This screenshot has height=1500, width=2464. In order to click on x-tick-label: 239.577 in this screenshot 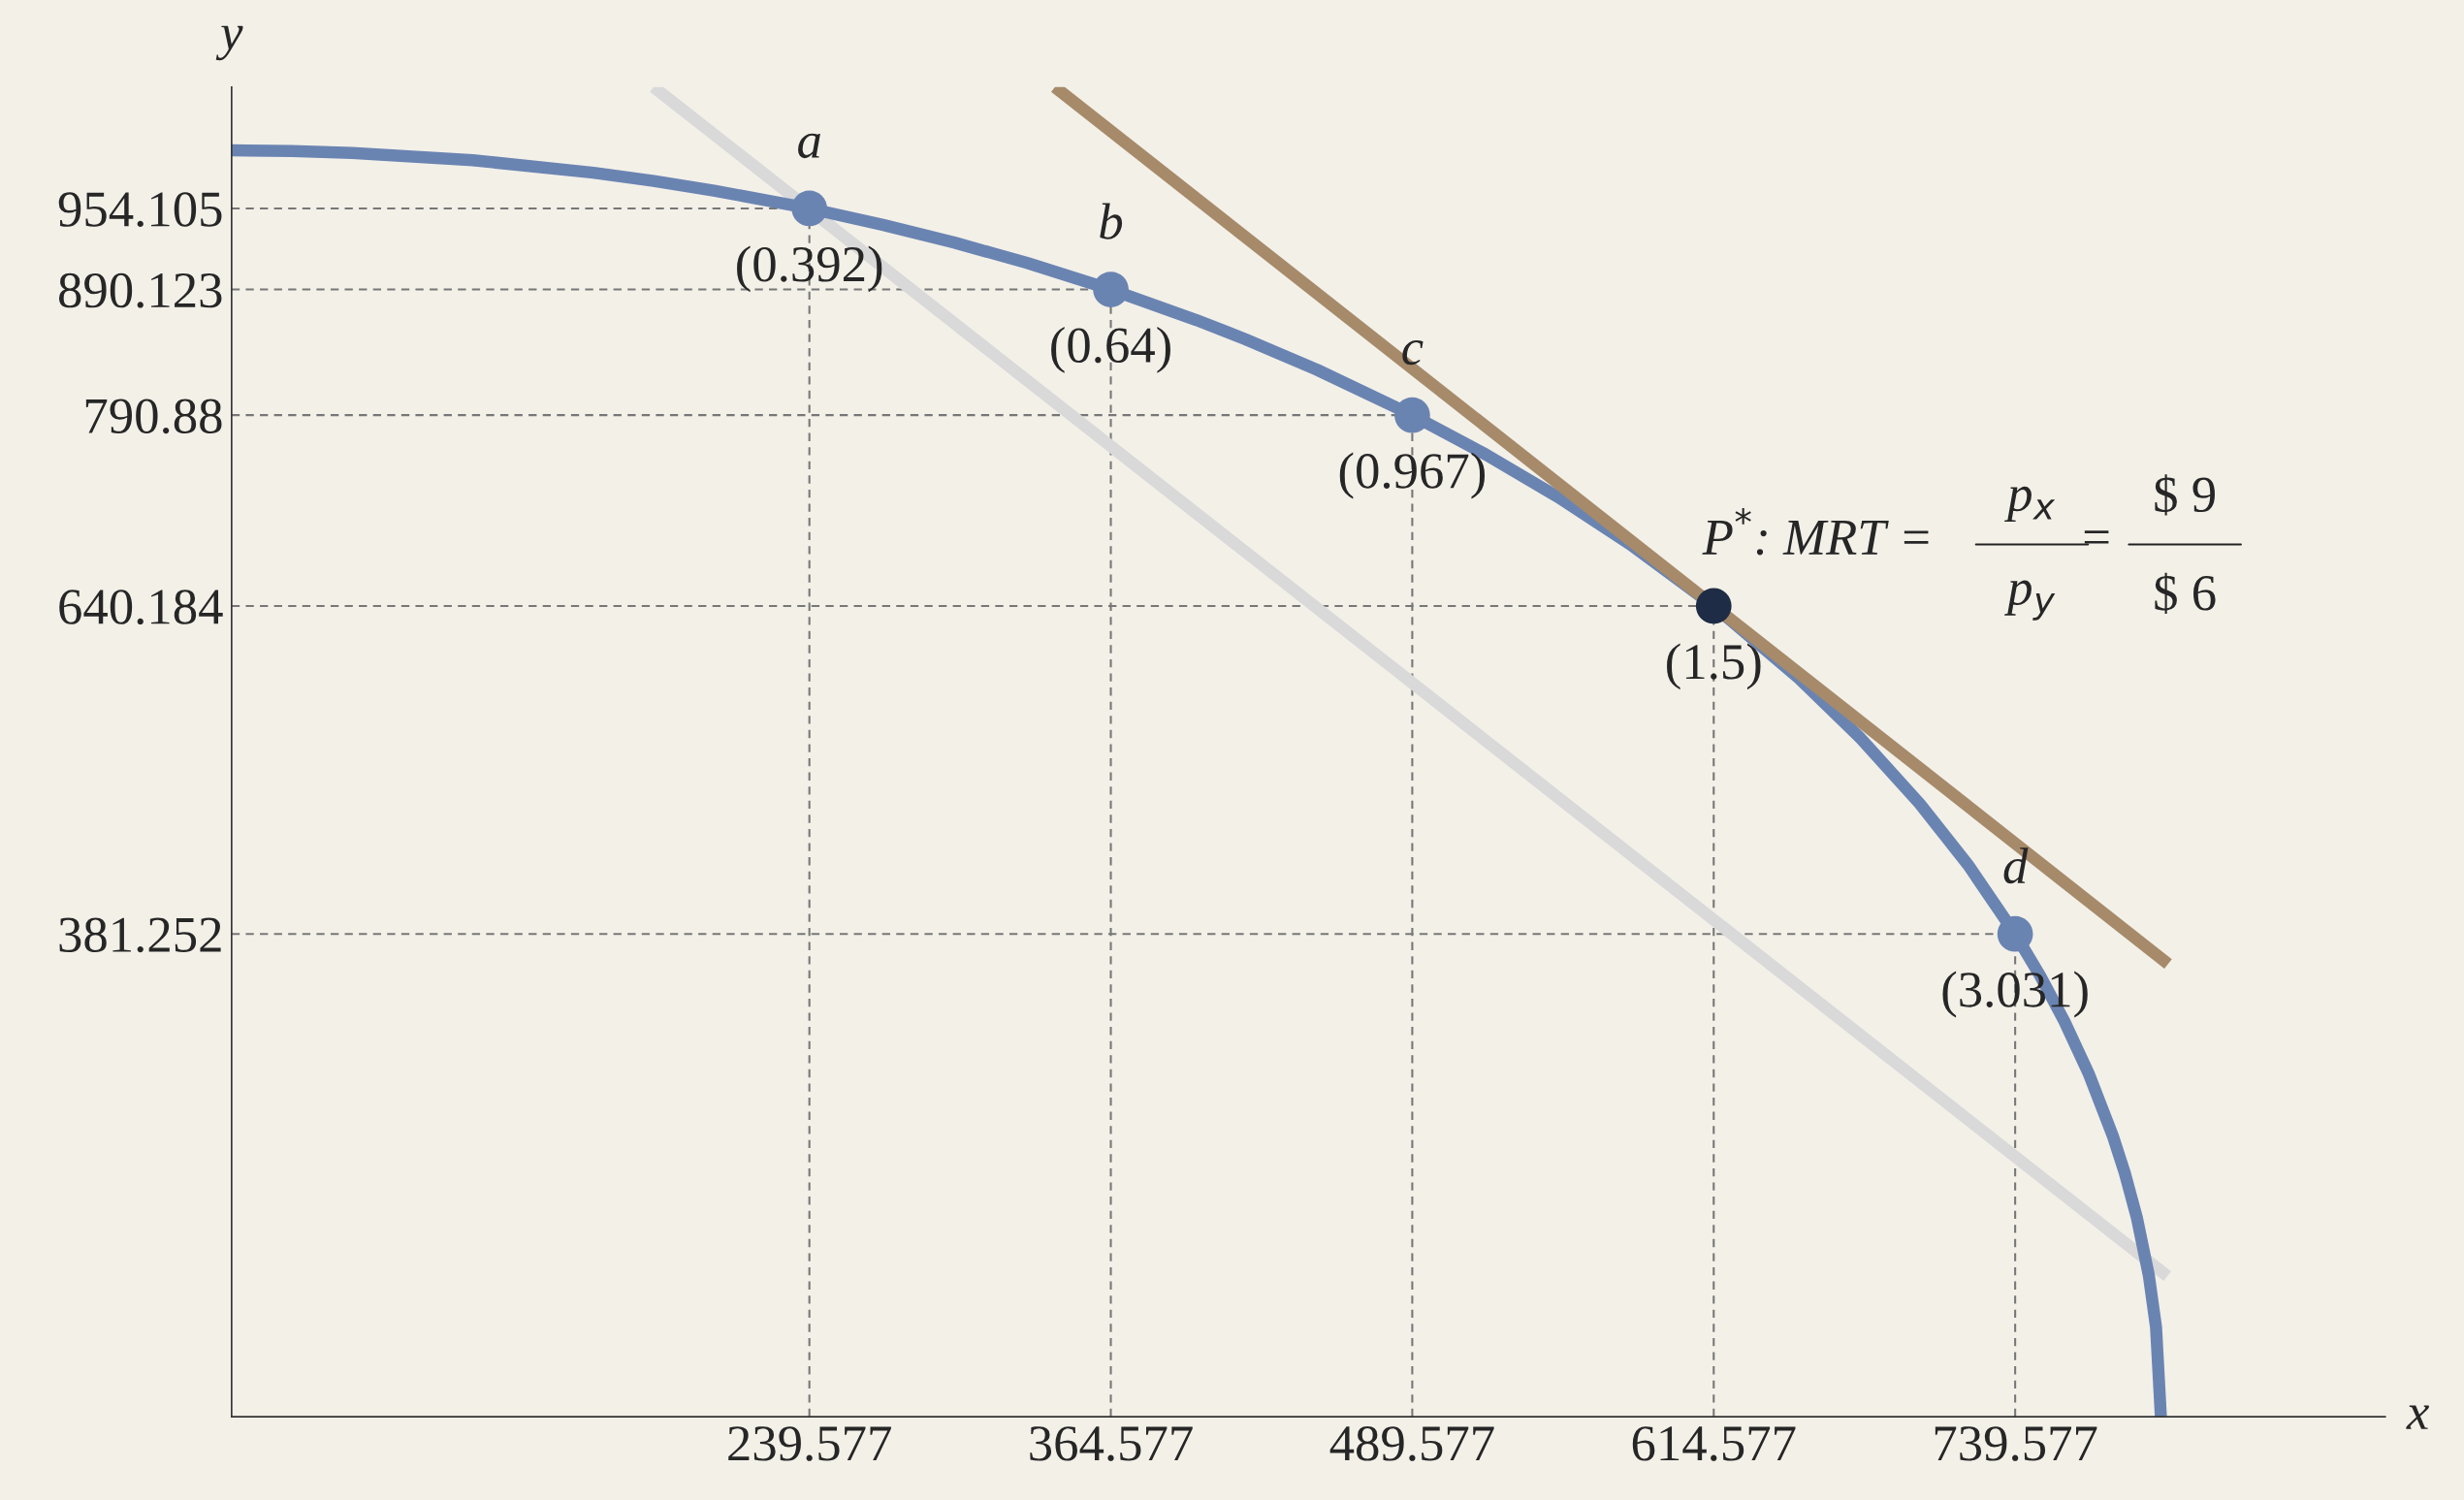, I will do `click(809, 1444)`.